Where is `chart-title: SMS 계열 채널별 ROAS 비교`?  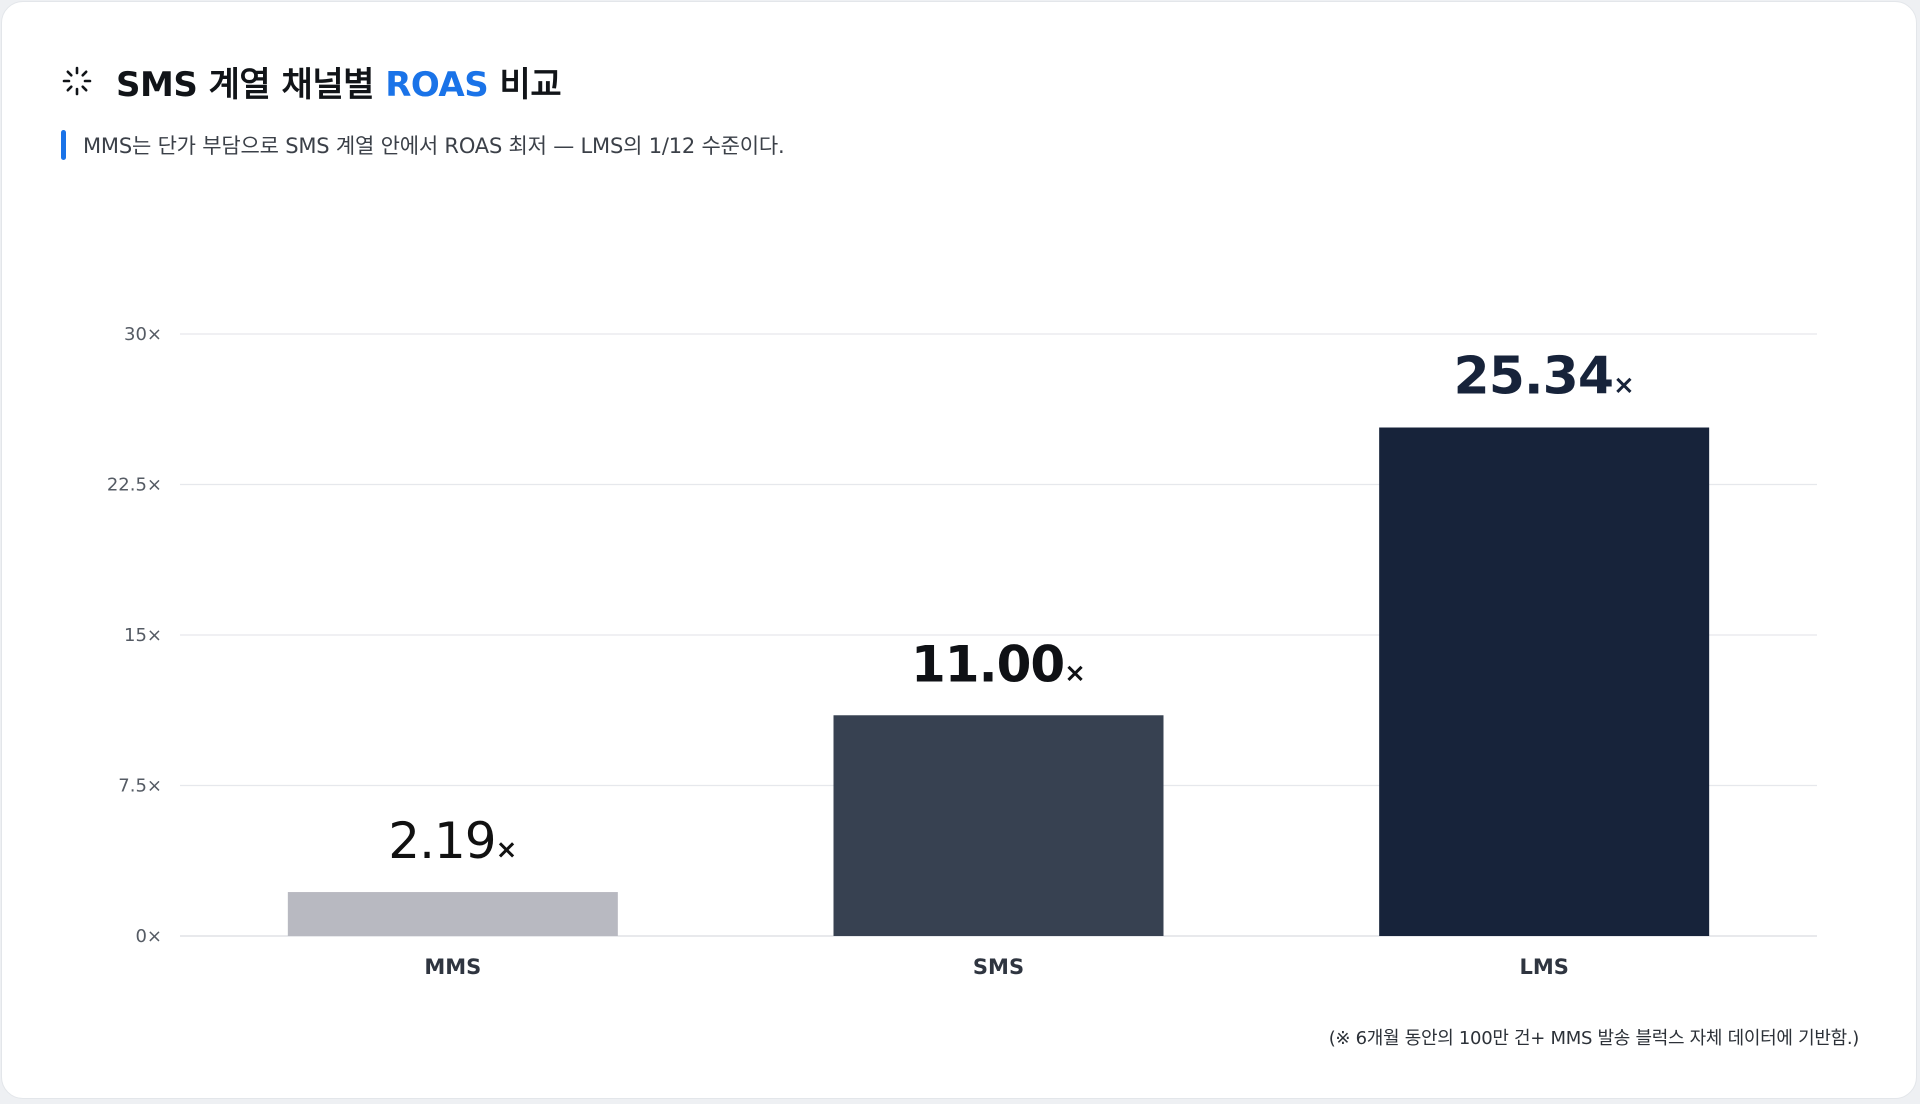
chart-title: SMS 계열 채널별 ROAS 비교 is located at coordinates (339, 81).